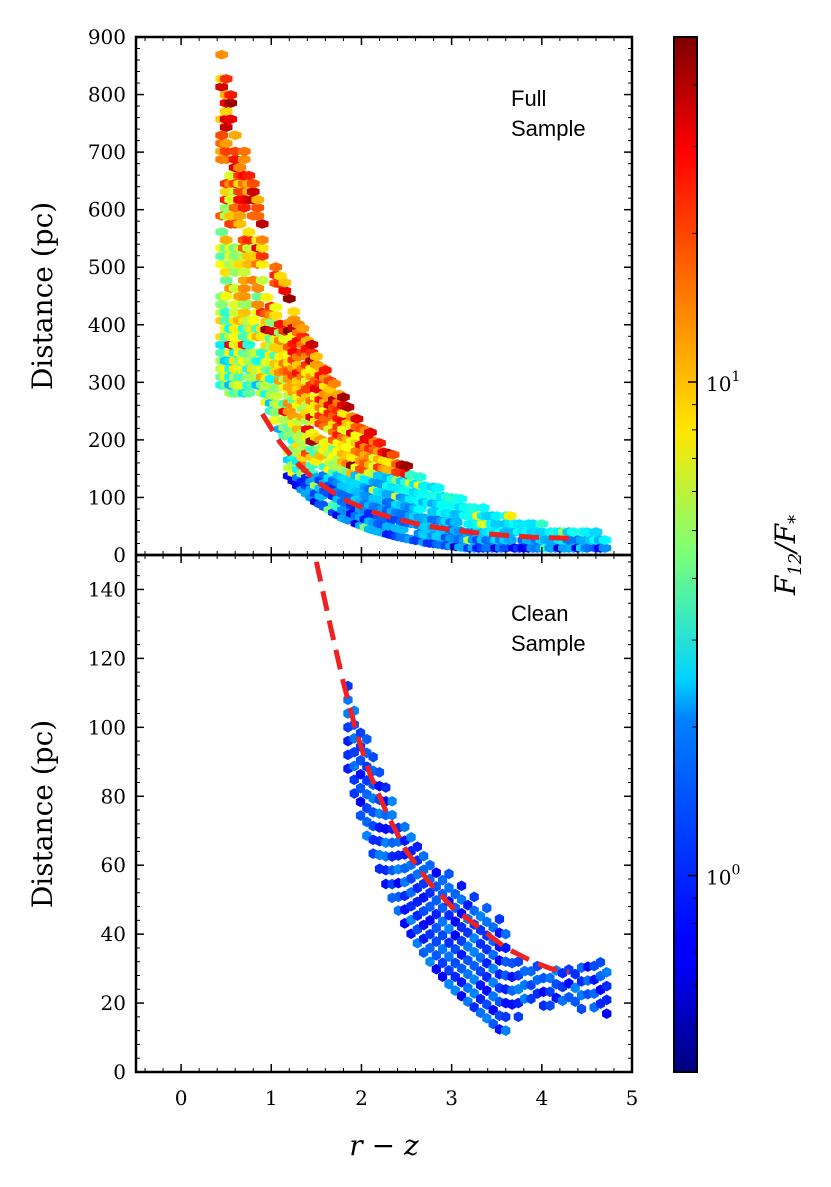 The height and width of the screenshot is (1187, 831). What do you see at coordinates (107, 830) in the screenshot?
I see `bottom-y-tick-labels: 0 20 40 60 80 100 120 140` at bounding box center [107, 830].